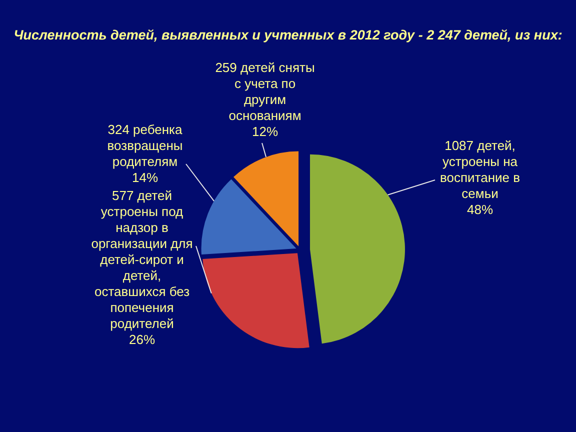 The image size is (576, 432). What do you see at coordinates (265, 131) in the screenshot?
I see `data-label: 12%` at bounding box center [265, 131].